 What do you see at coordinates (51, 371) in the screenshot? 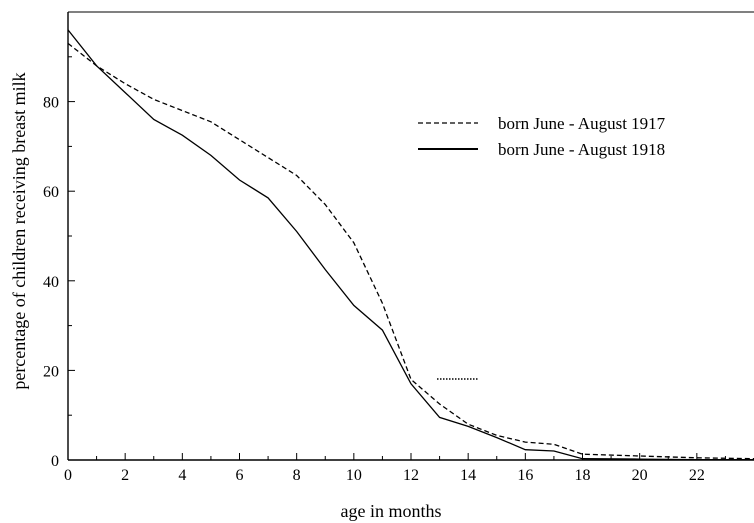
I see `y-tick-label: 20` at bounding box center [51, 371].